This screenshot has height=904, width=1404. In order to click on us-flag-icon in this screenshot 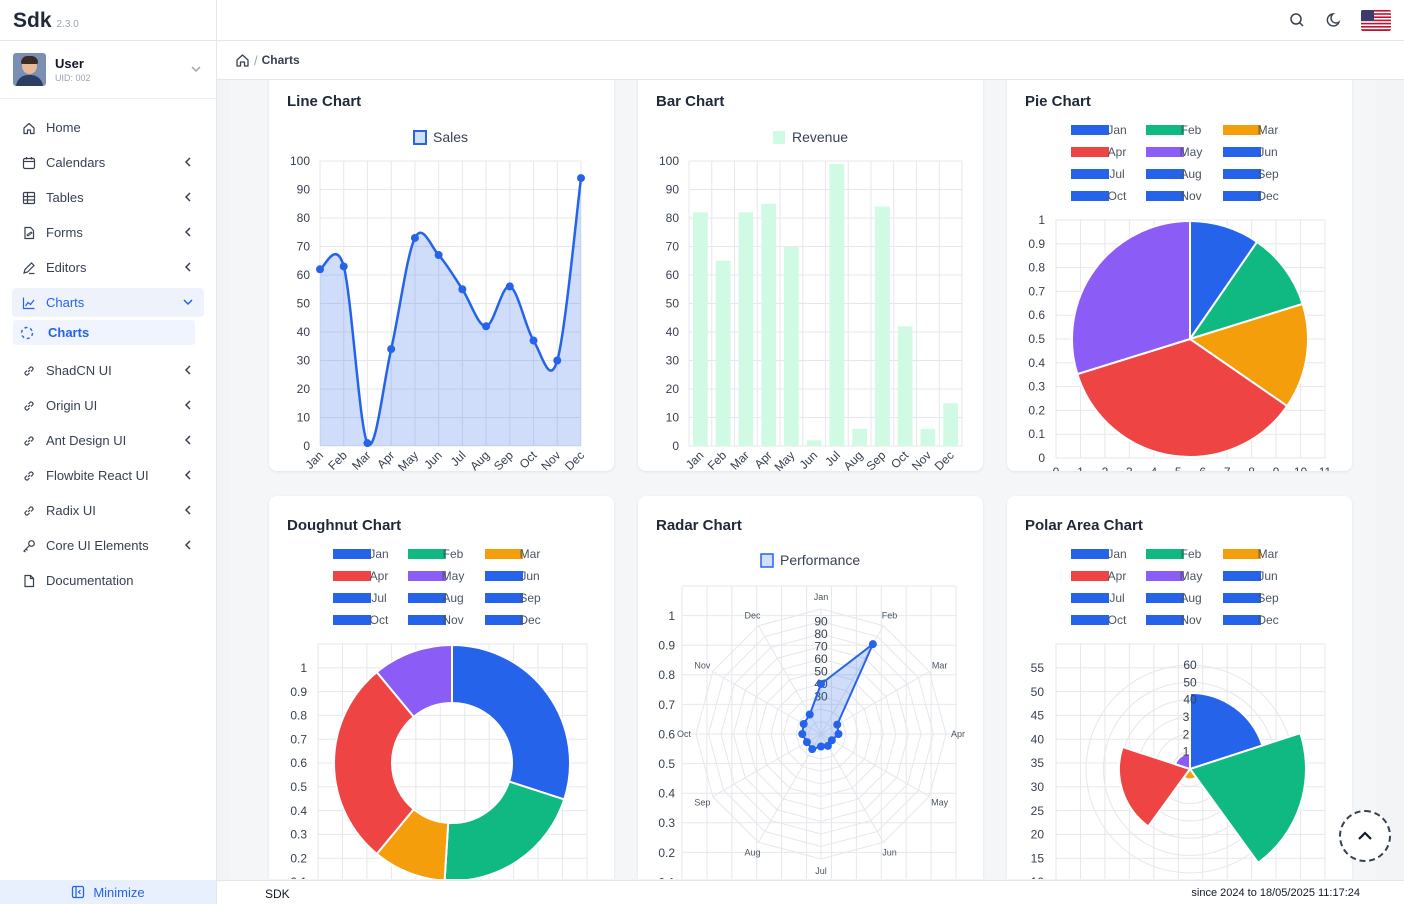, I will do `click(1376, 20)`.